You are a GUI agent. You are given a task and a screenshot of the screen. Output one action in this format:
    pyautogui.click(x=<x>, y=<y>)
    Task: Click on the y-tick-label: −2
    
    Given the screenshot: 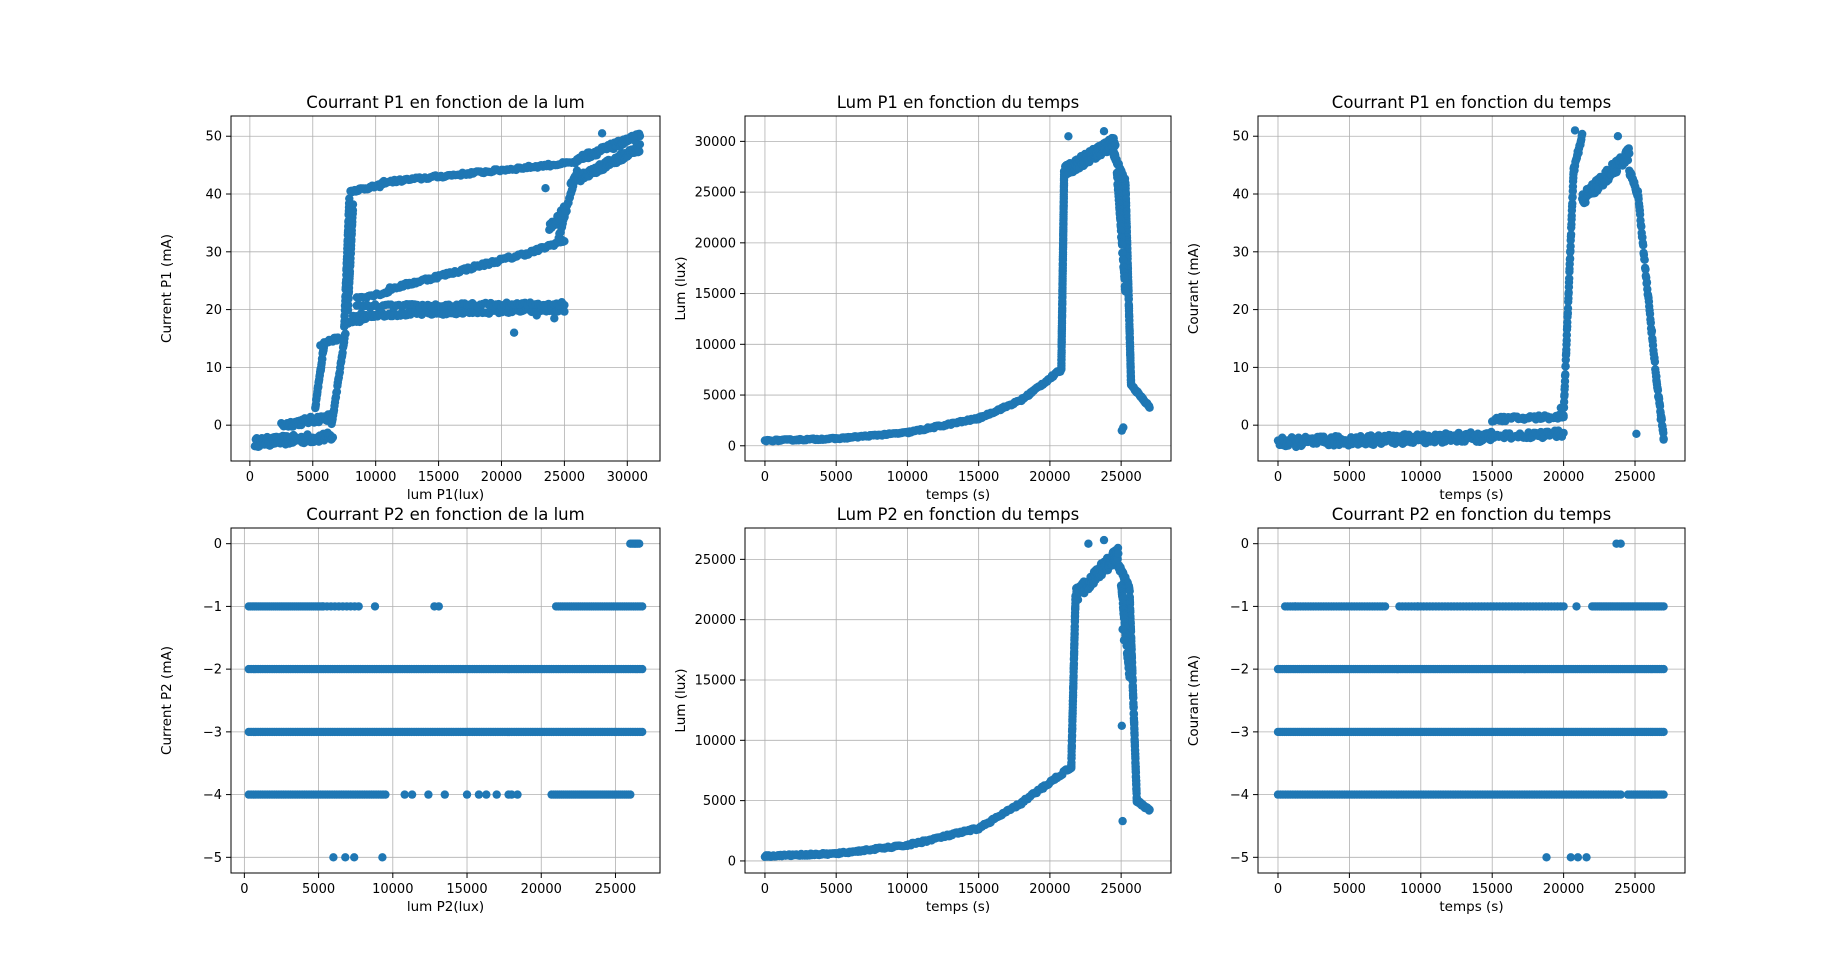 What is the action you would take?
    pyautogui.click(x=212, y=670)
    